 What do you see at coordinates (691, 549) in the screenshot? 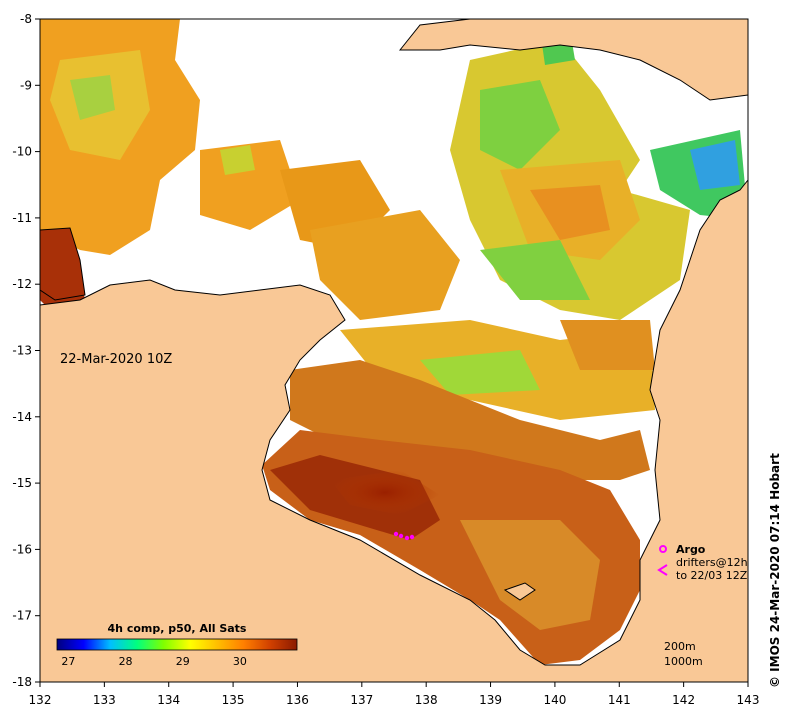
I see `legend-argo: Argo` at bounding box center [691, 549].